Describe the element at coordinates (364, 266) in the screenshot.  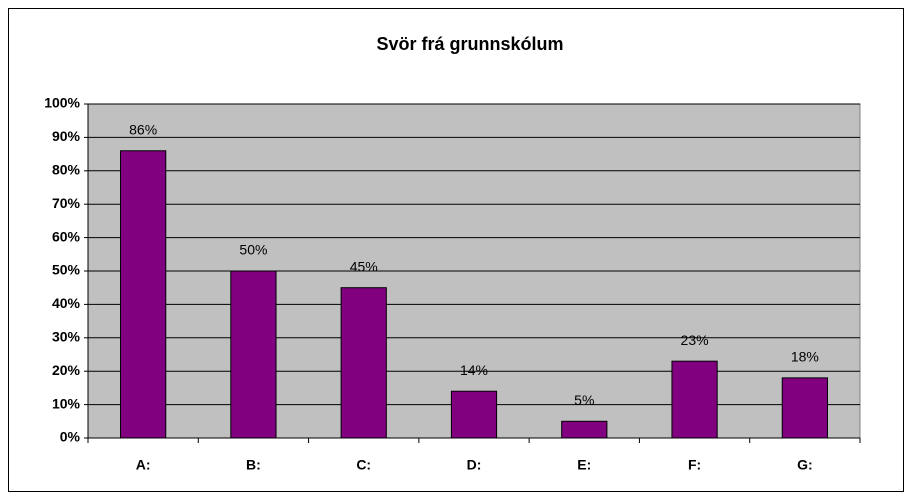
I see `data-label: 45%` at that location.